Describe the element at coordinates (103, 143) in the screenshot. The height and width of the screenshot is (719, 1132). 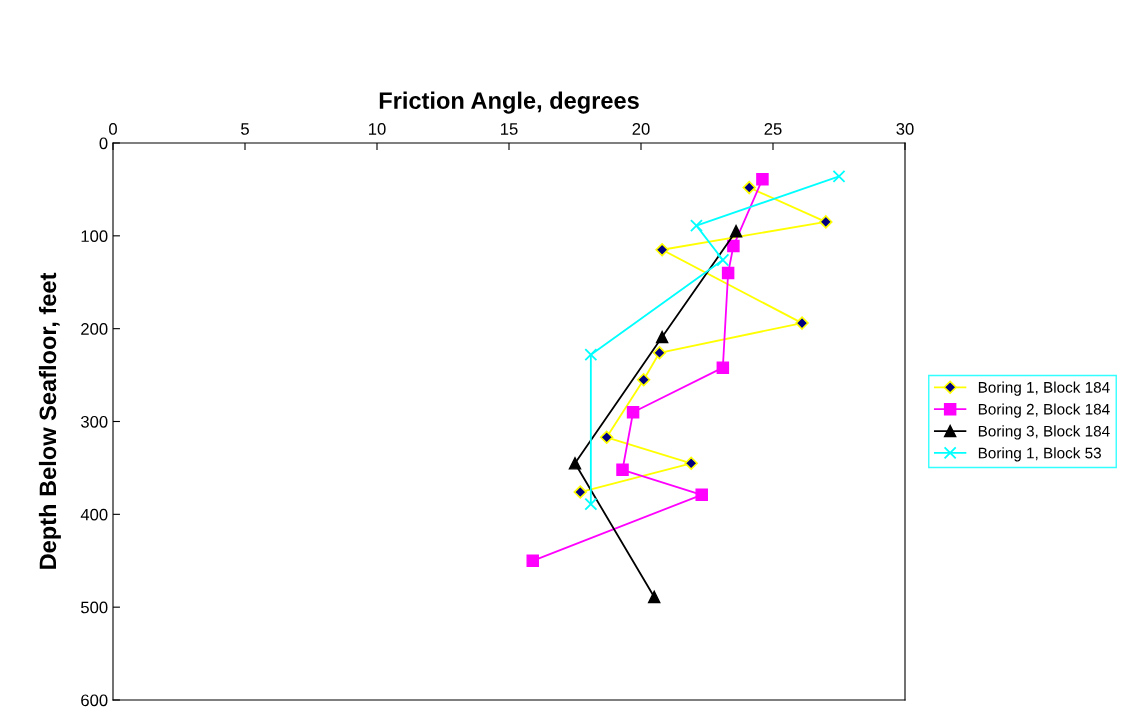
I see `y-tick-label: 0` at that location.